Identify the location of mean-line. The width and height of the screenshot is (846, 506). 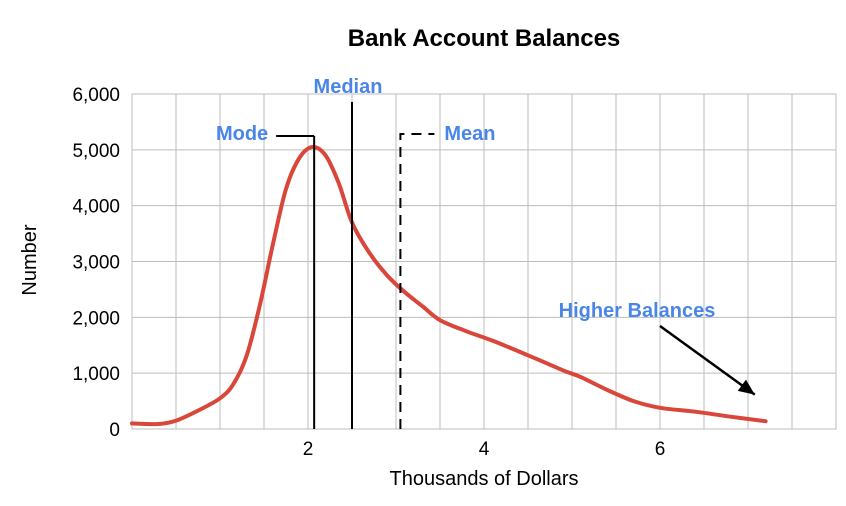
(417, 281).